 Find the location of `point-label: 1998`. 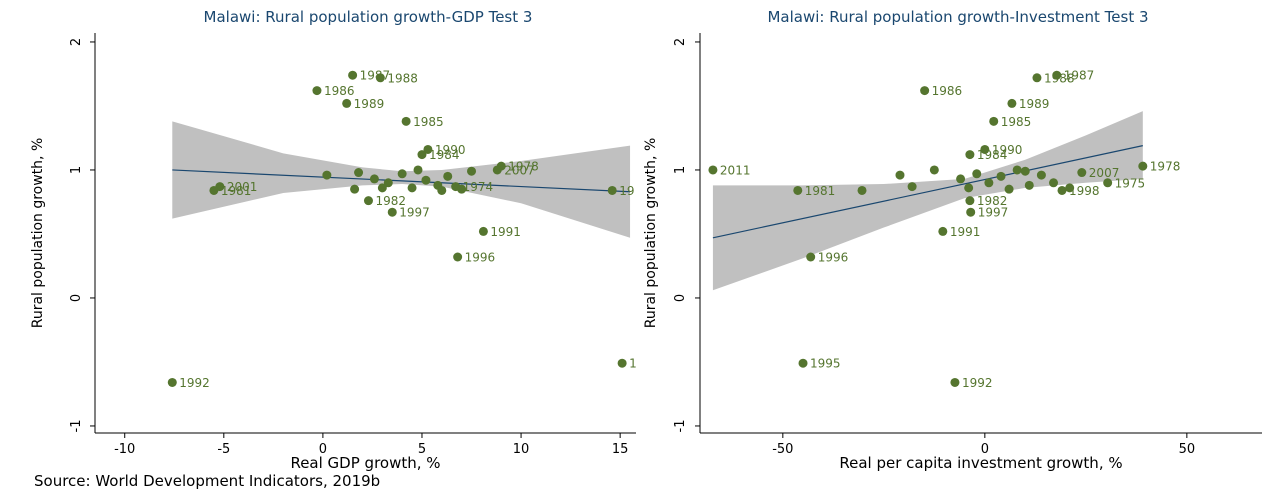

point-label: 1998 is located at coordinates (1084, 191).